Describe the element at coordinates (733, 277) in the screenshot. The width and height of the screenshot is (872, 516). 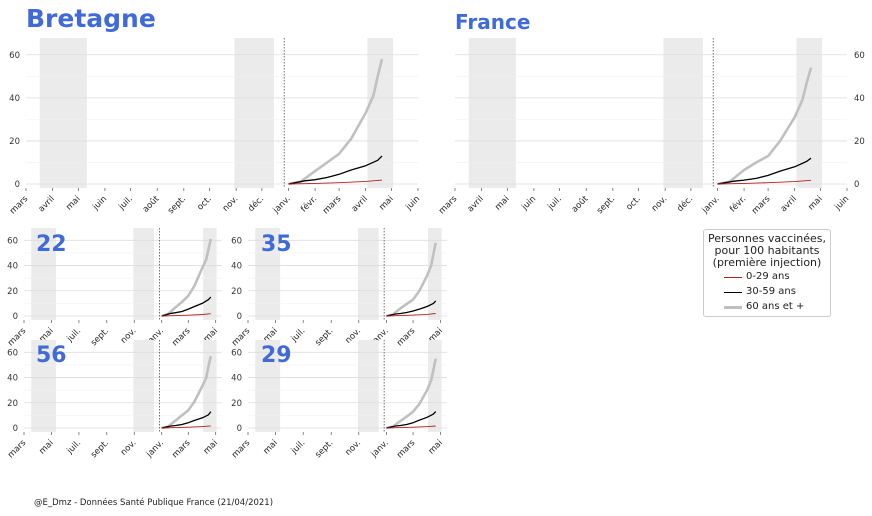
I see `legend-swatch-young` at that location.